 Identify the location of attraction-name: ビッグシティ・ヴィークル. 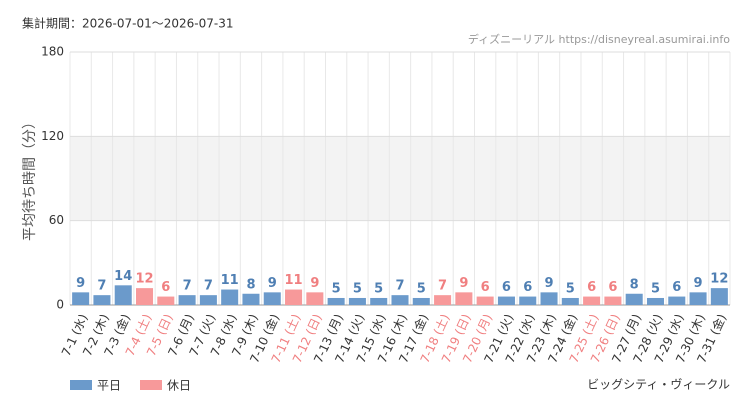
(658, 384).